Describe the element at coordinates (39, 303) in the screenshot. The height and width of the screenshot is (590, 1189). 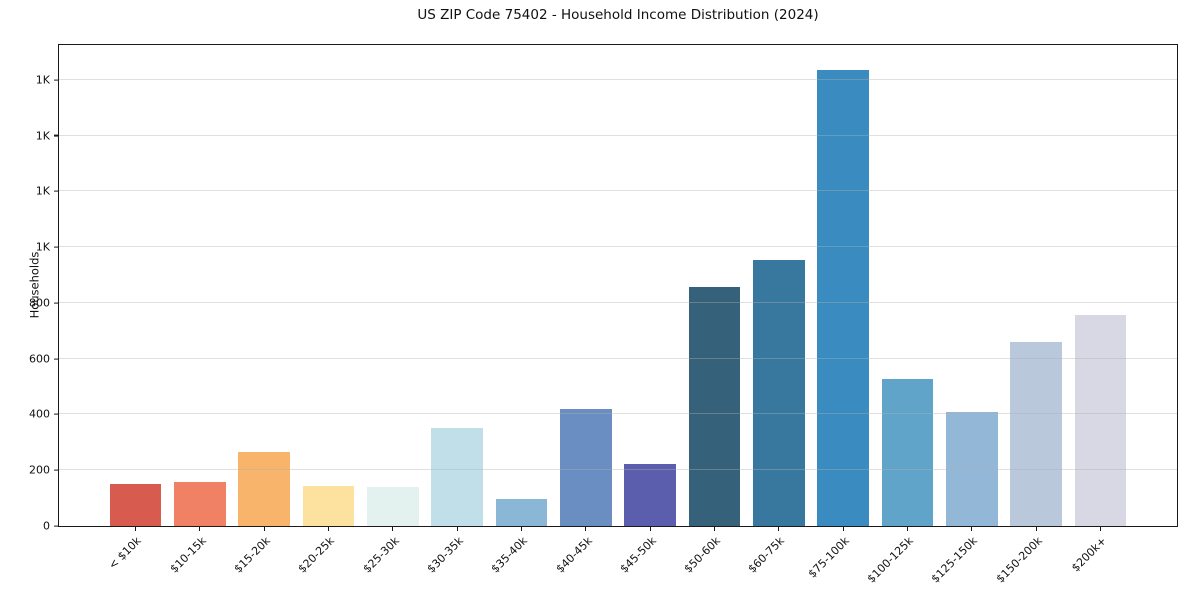
I see `y-tick-label: 800` at that location.